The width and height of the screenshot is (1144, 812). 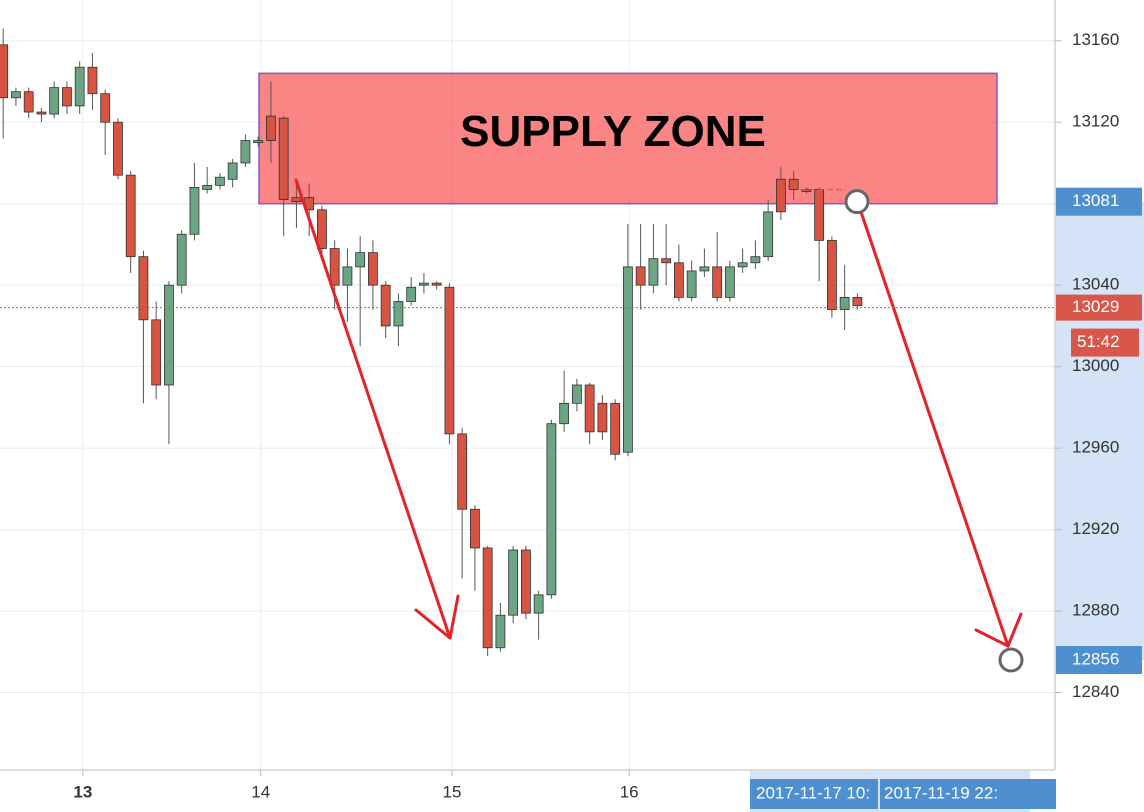 I want to click on countdown-box, so click(x=1105, y=342).